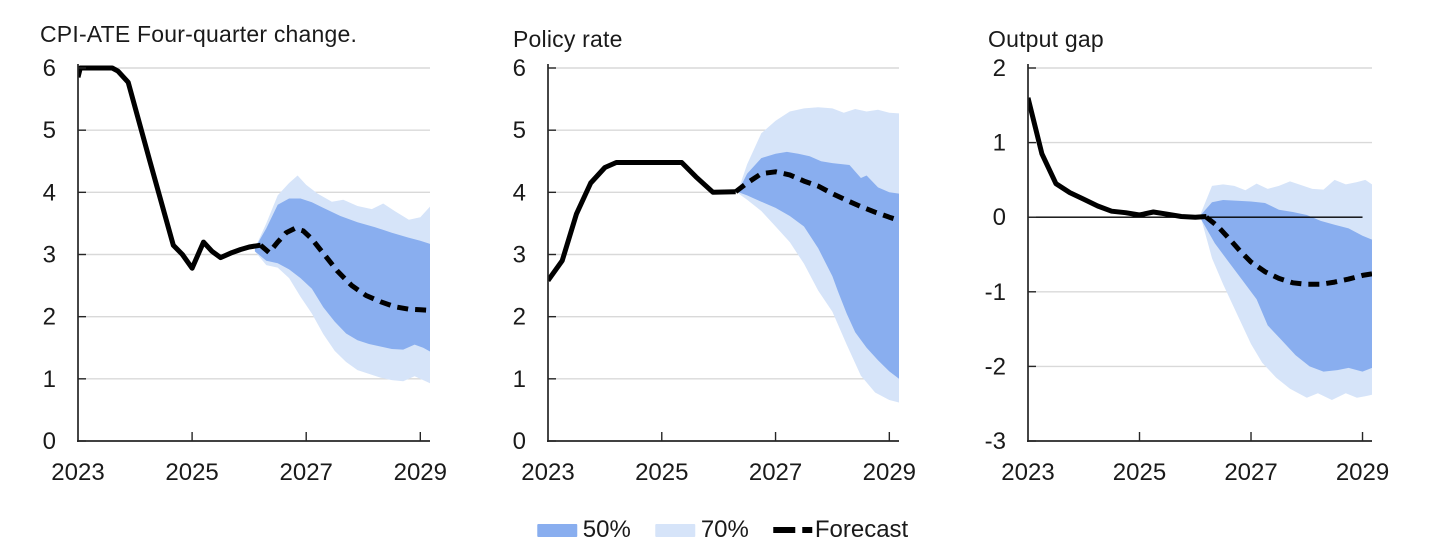 Image resolution: width=1445 pixels, height=550 pixels. What do you see at coordinates (606, 529) in the screenshot?
I see `legend-label-50pct: 50%` at bounding box center [606, 529].